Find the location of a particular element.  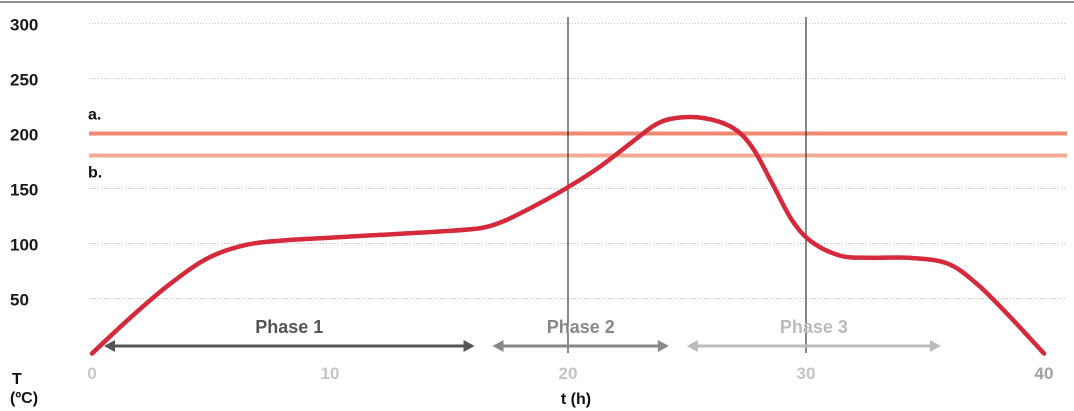

phase-2-arrow: Phase 2 is located at coordinates (580, 334).